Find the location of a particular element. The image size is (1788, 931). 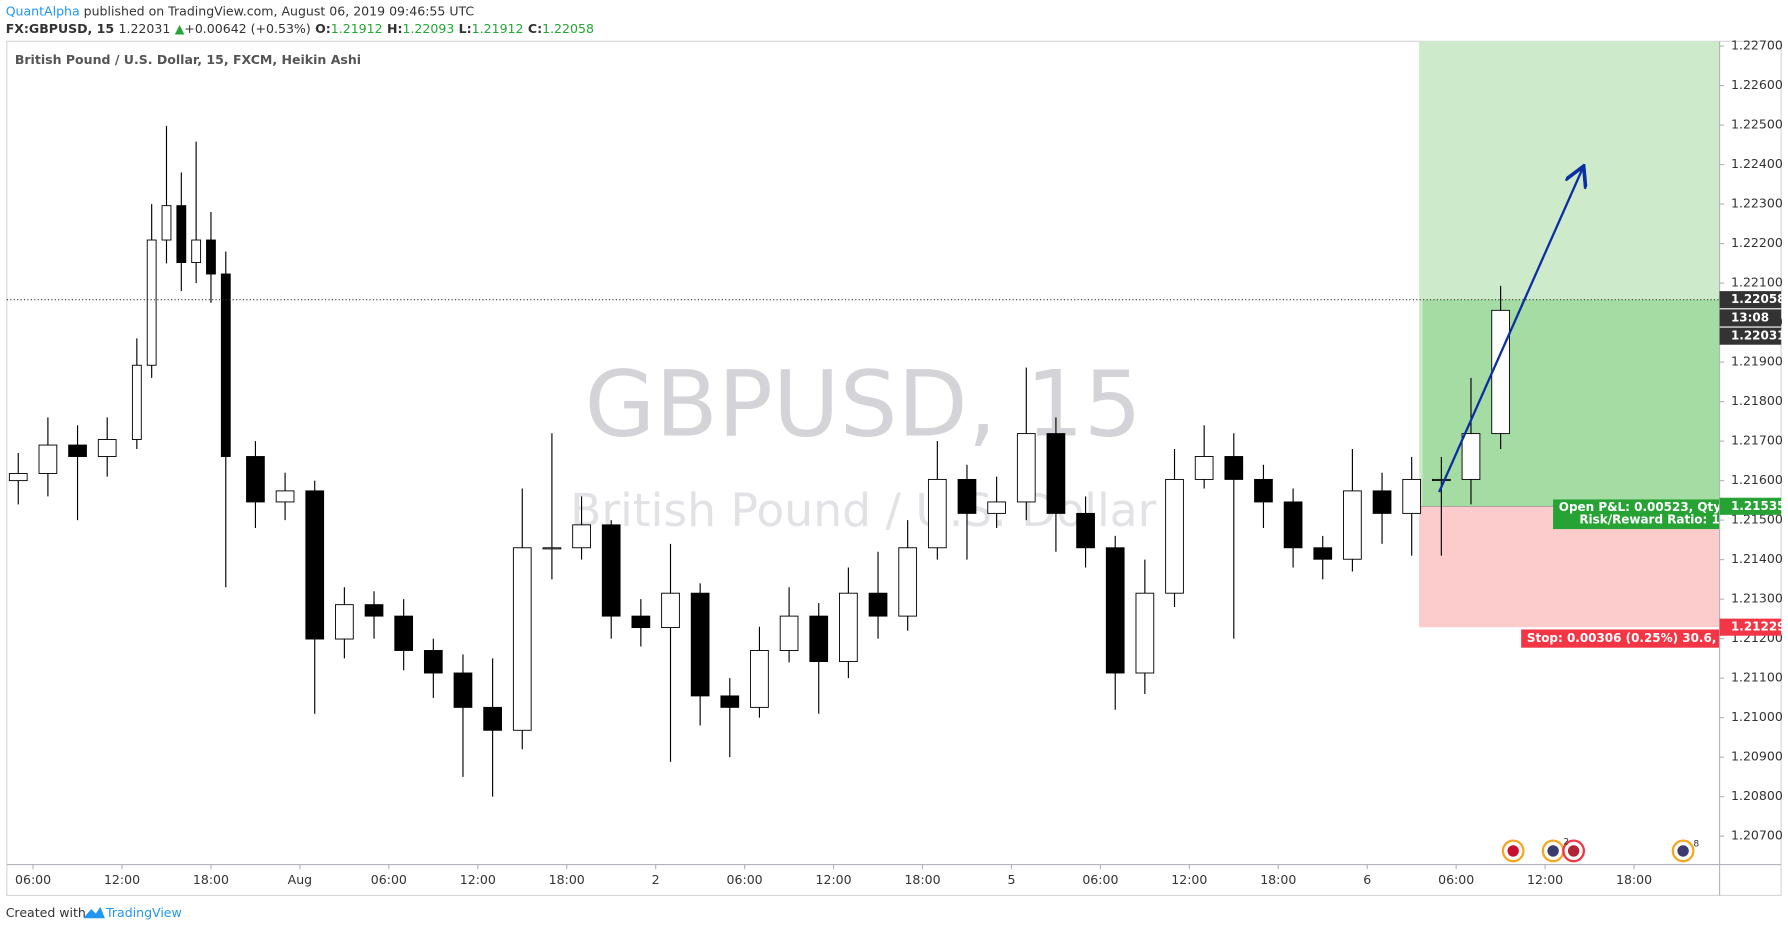

stop-price-label: 1.21229 is located at coordinates (1758, 627).